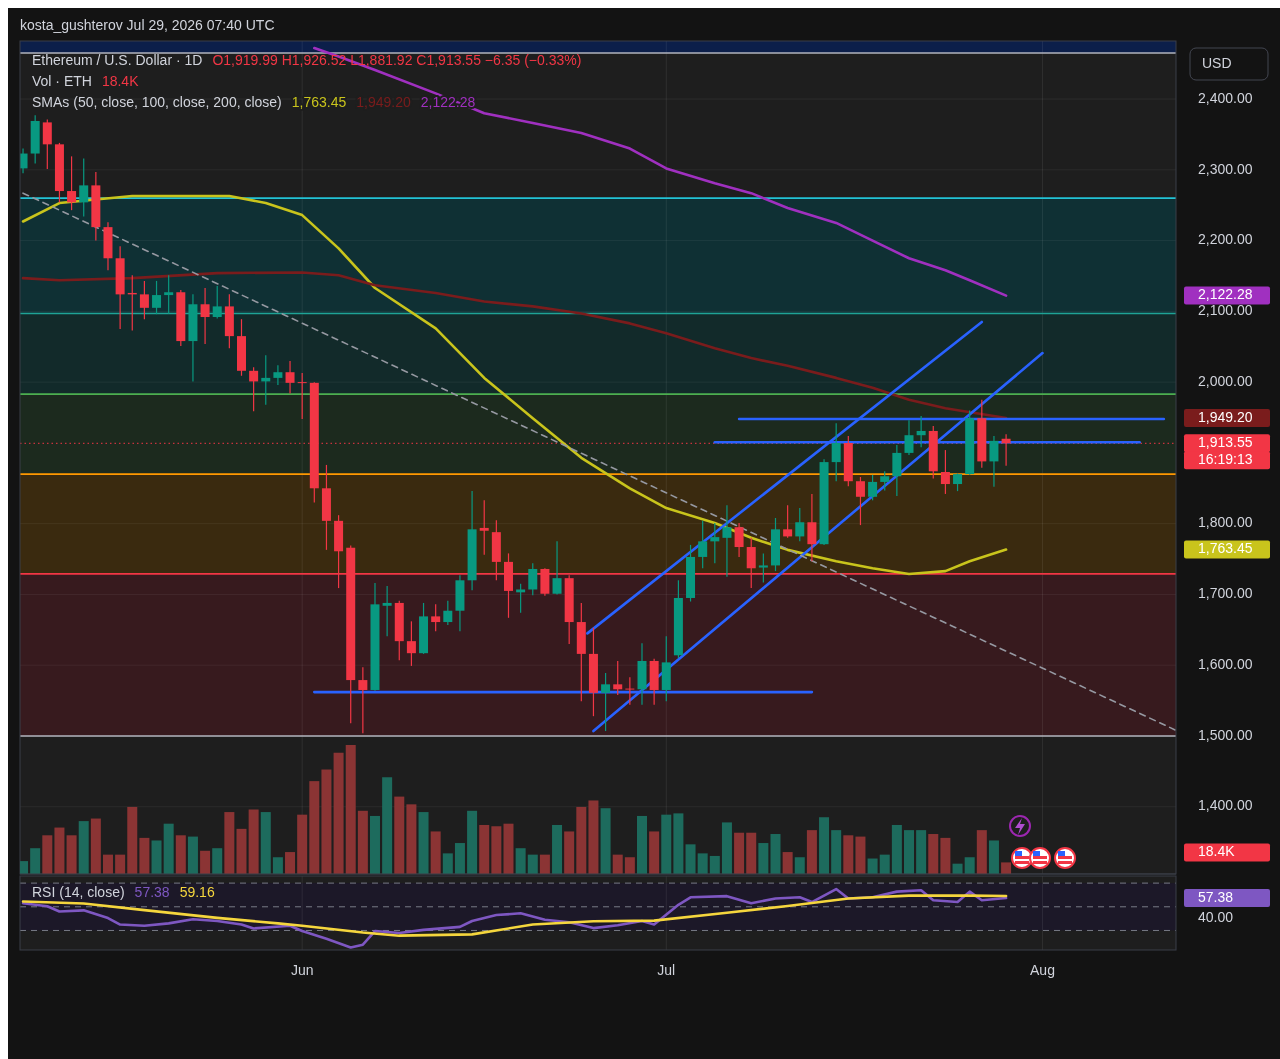  What do you see at coordinates (1225, 294) in the screenshot?
I see `y-tick-label: 2,122.28` at bounding box center [1225, 294].